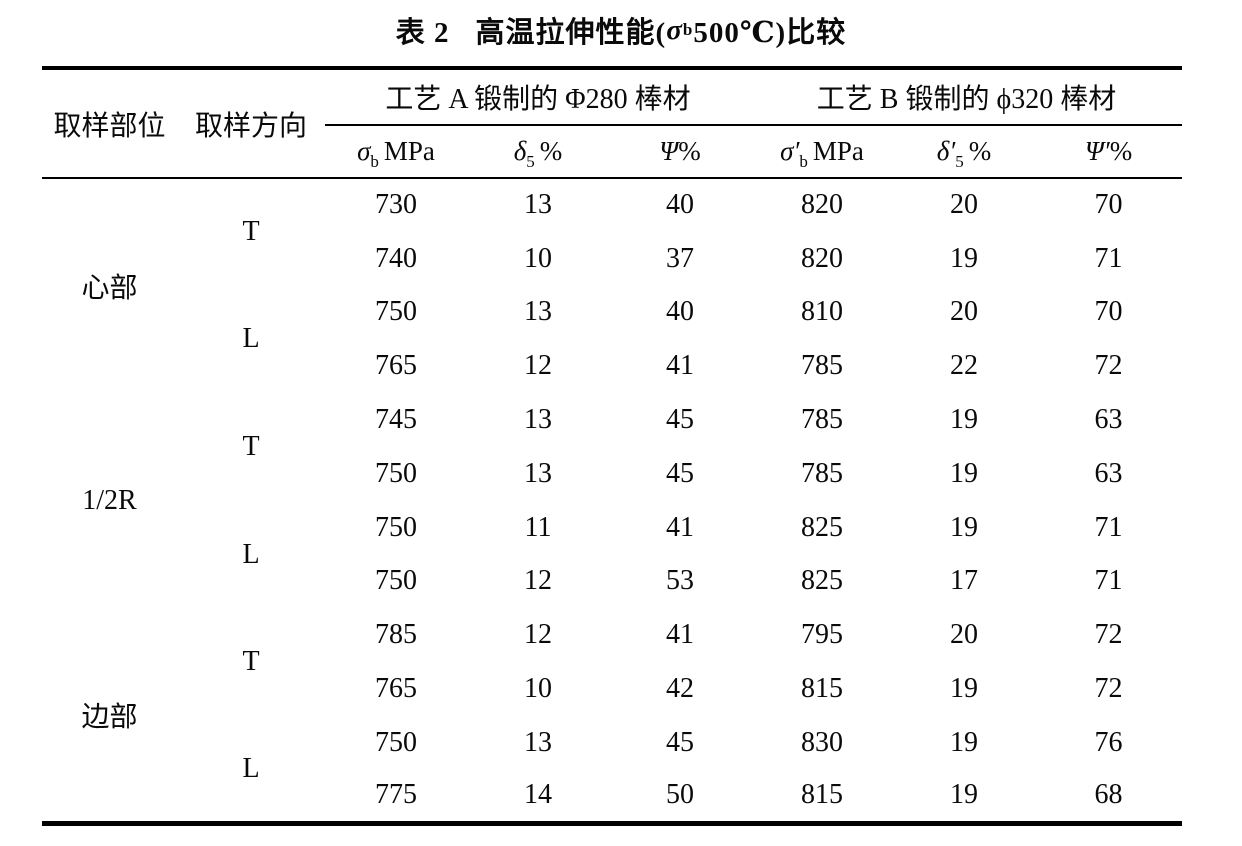  What do you see at coordinates (538, 527) in the screenshot?
I see `value-cell: 11` at bounding box center [538, 527].